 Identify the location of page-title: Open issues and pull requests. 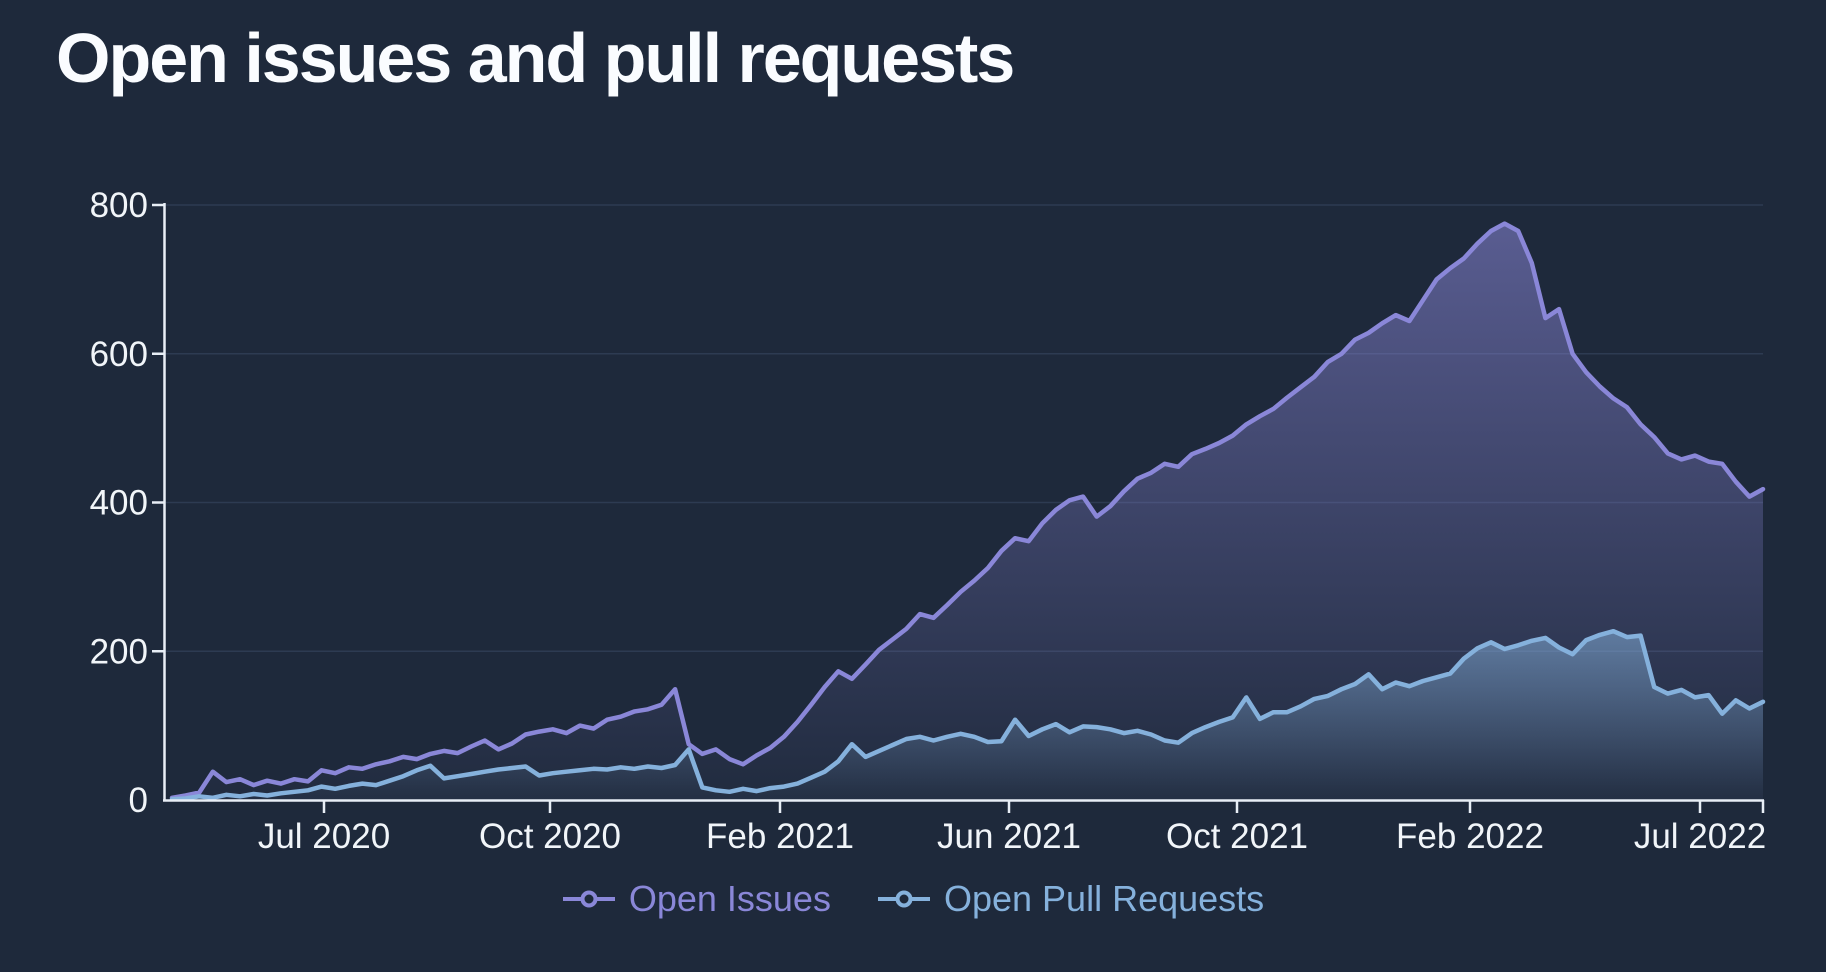
(535, 58).